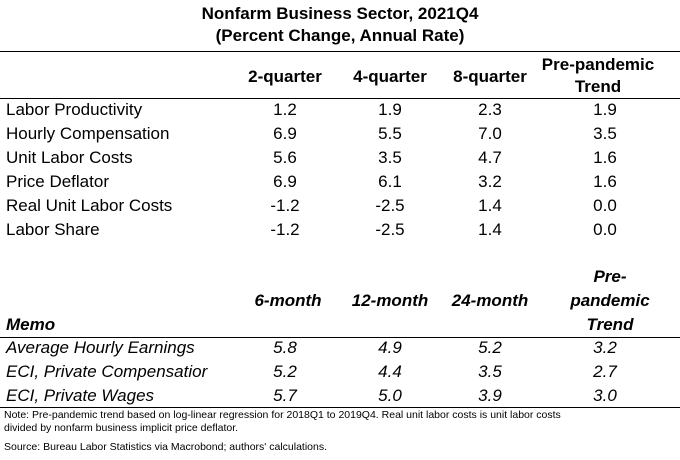 The image size is (680, 460). What do you see at coordinates (107, 371) in the screenshot?
I see `row-label: ECI, Private Compensatior` at bounding box center [107, 371].